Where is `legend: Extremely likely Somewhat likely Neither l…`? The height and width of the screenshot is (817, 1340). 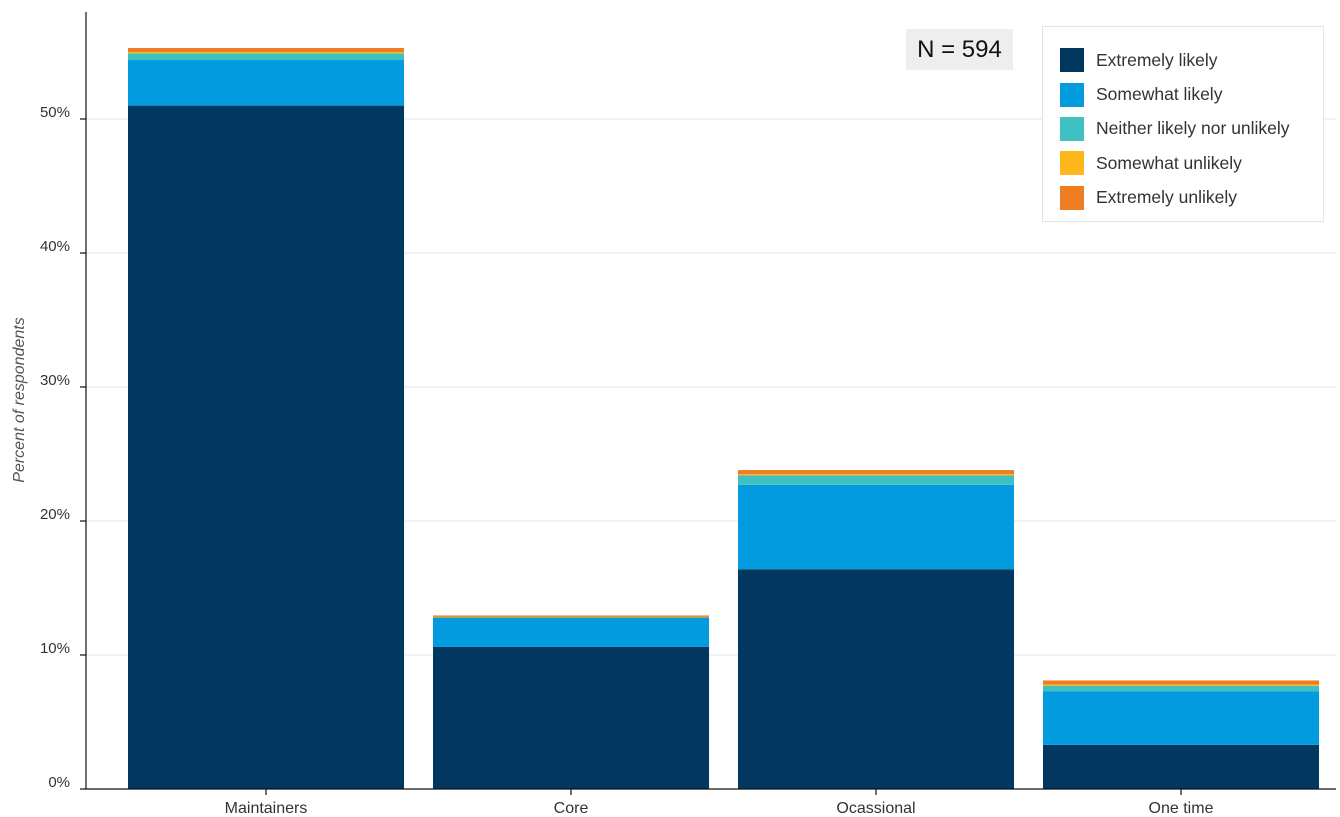 legend: Extremely likely Somewhat likely Neither l… is located at coordinates (1183, 124).